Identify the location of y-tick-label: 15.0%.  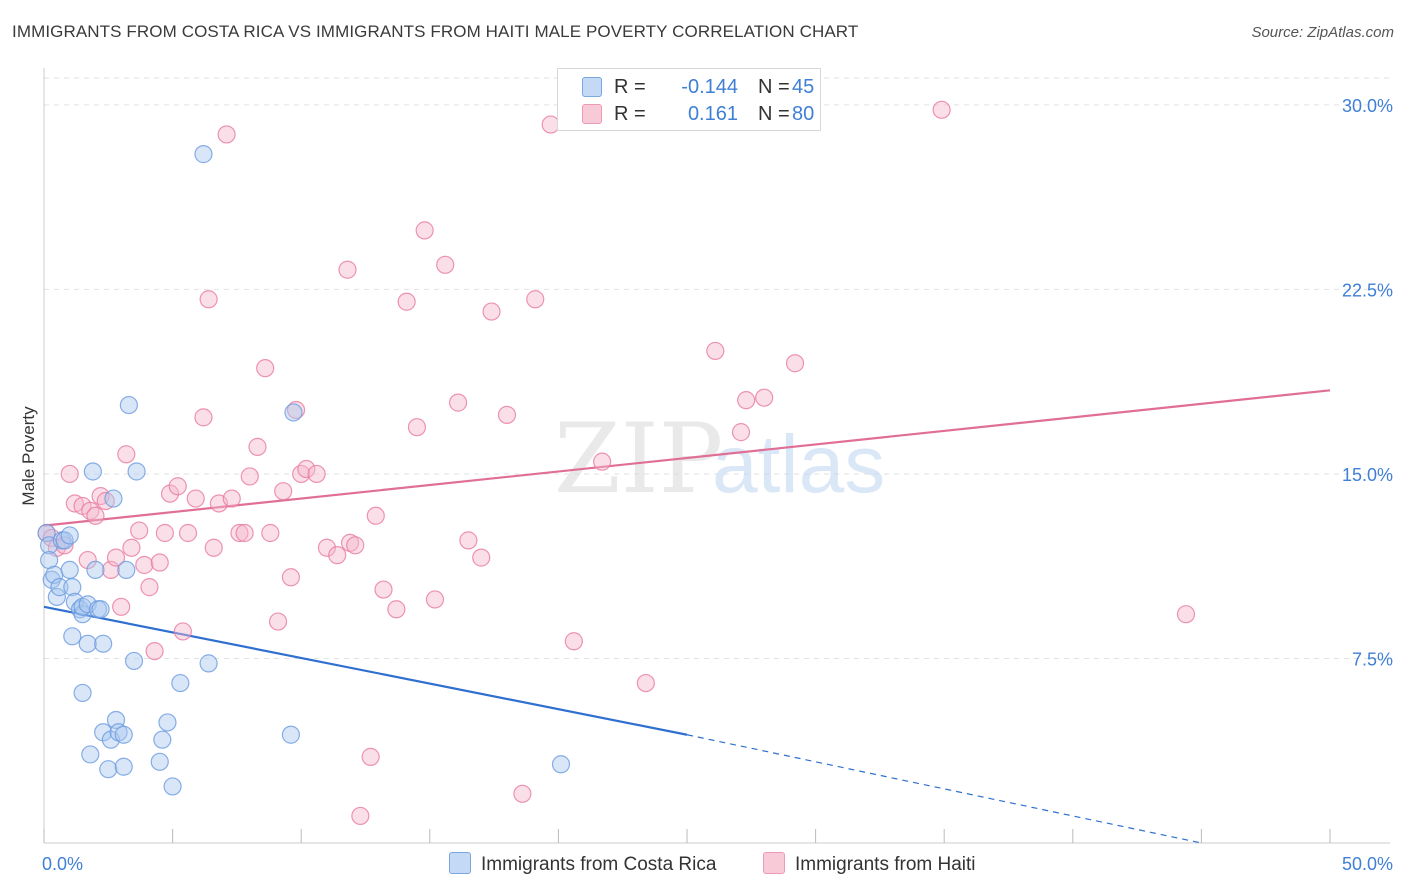
(1367, 475).